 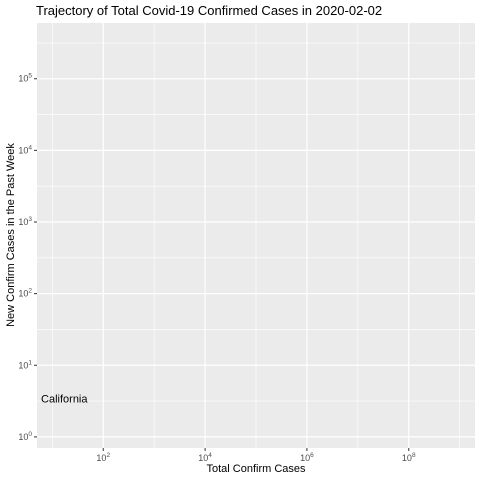 What do you see at coordinates (307, 457) in the screenshot?
I see `x-tick-label: 10⁶` at bounding box center [307, 457].